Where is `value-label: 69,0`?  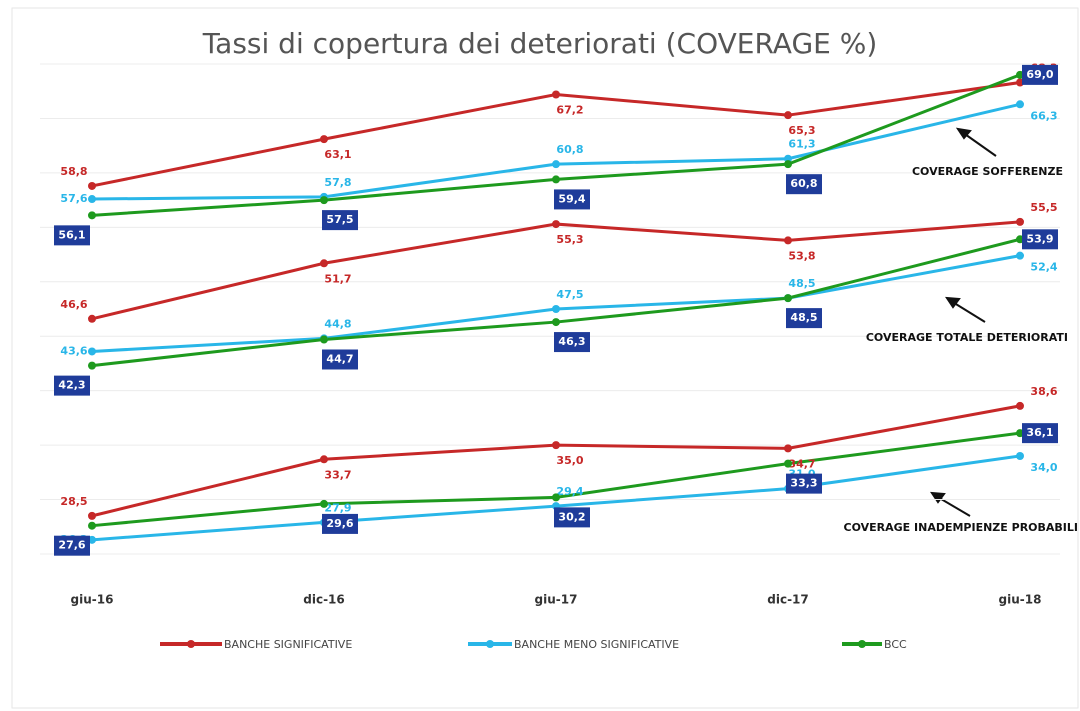 value-label: 69,0 is located at coordinates (1039, 74).